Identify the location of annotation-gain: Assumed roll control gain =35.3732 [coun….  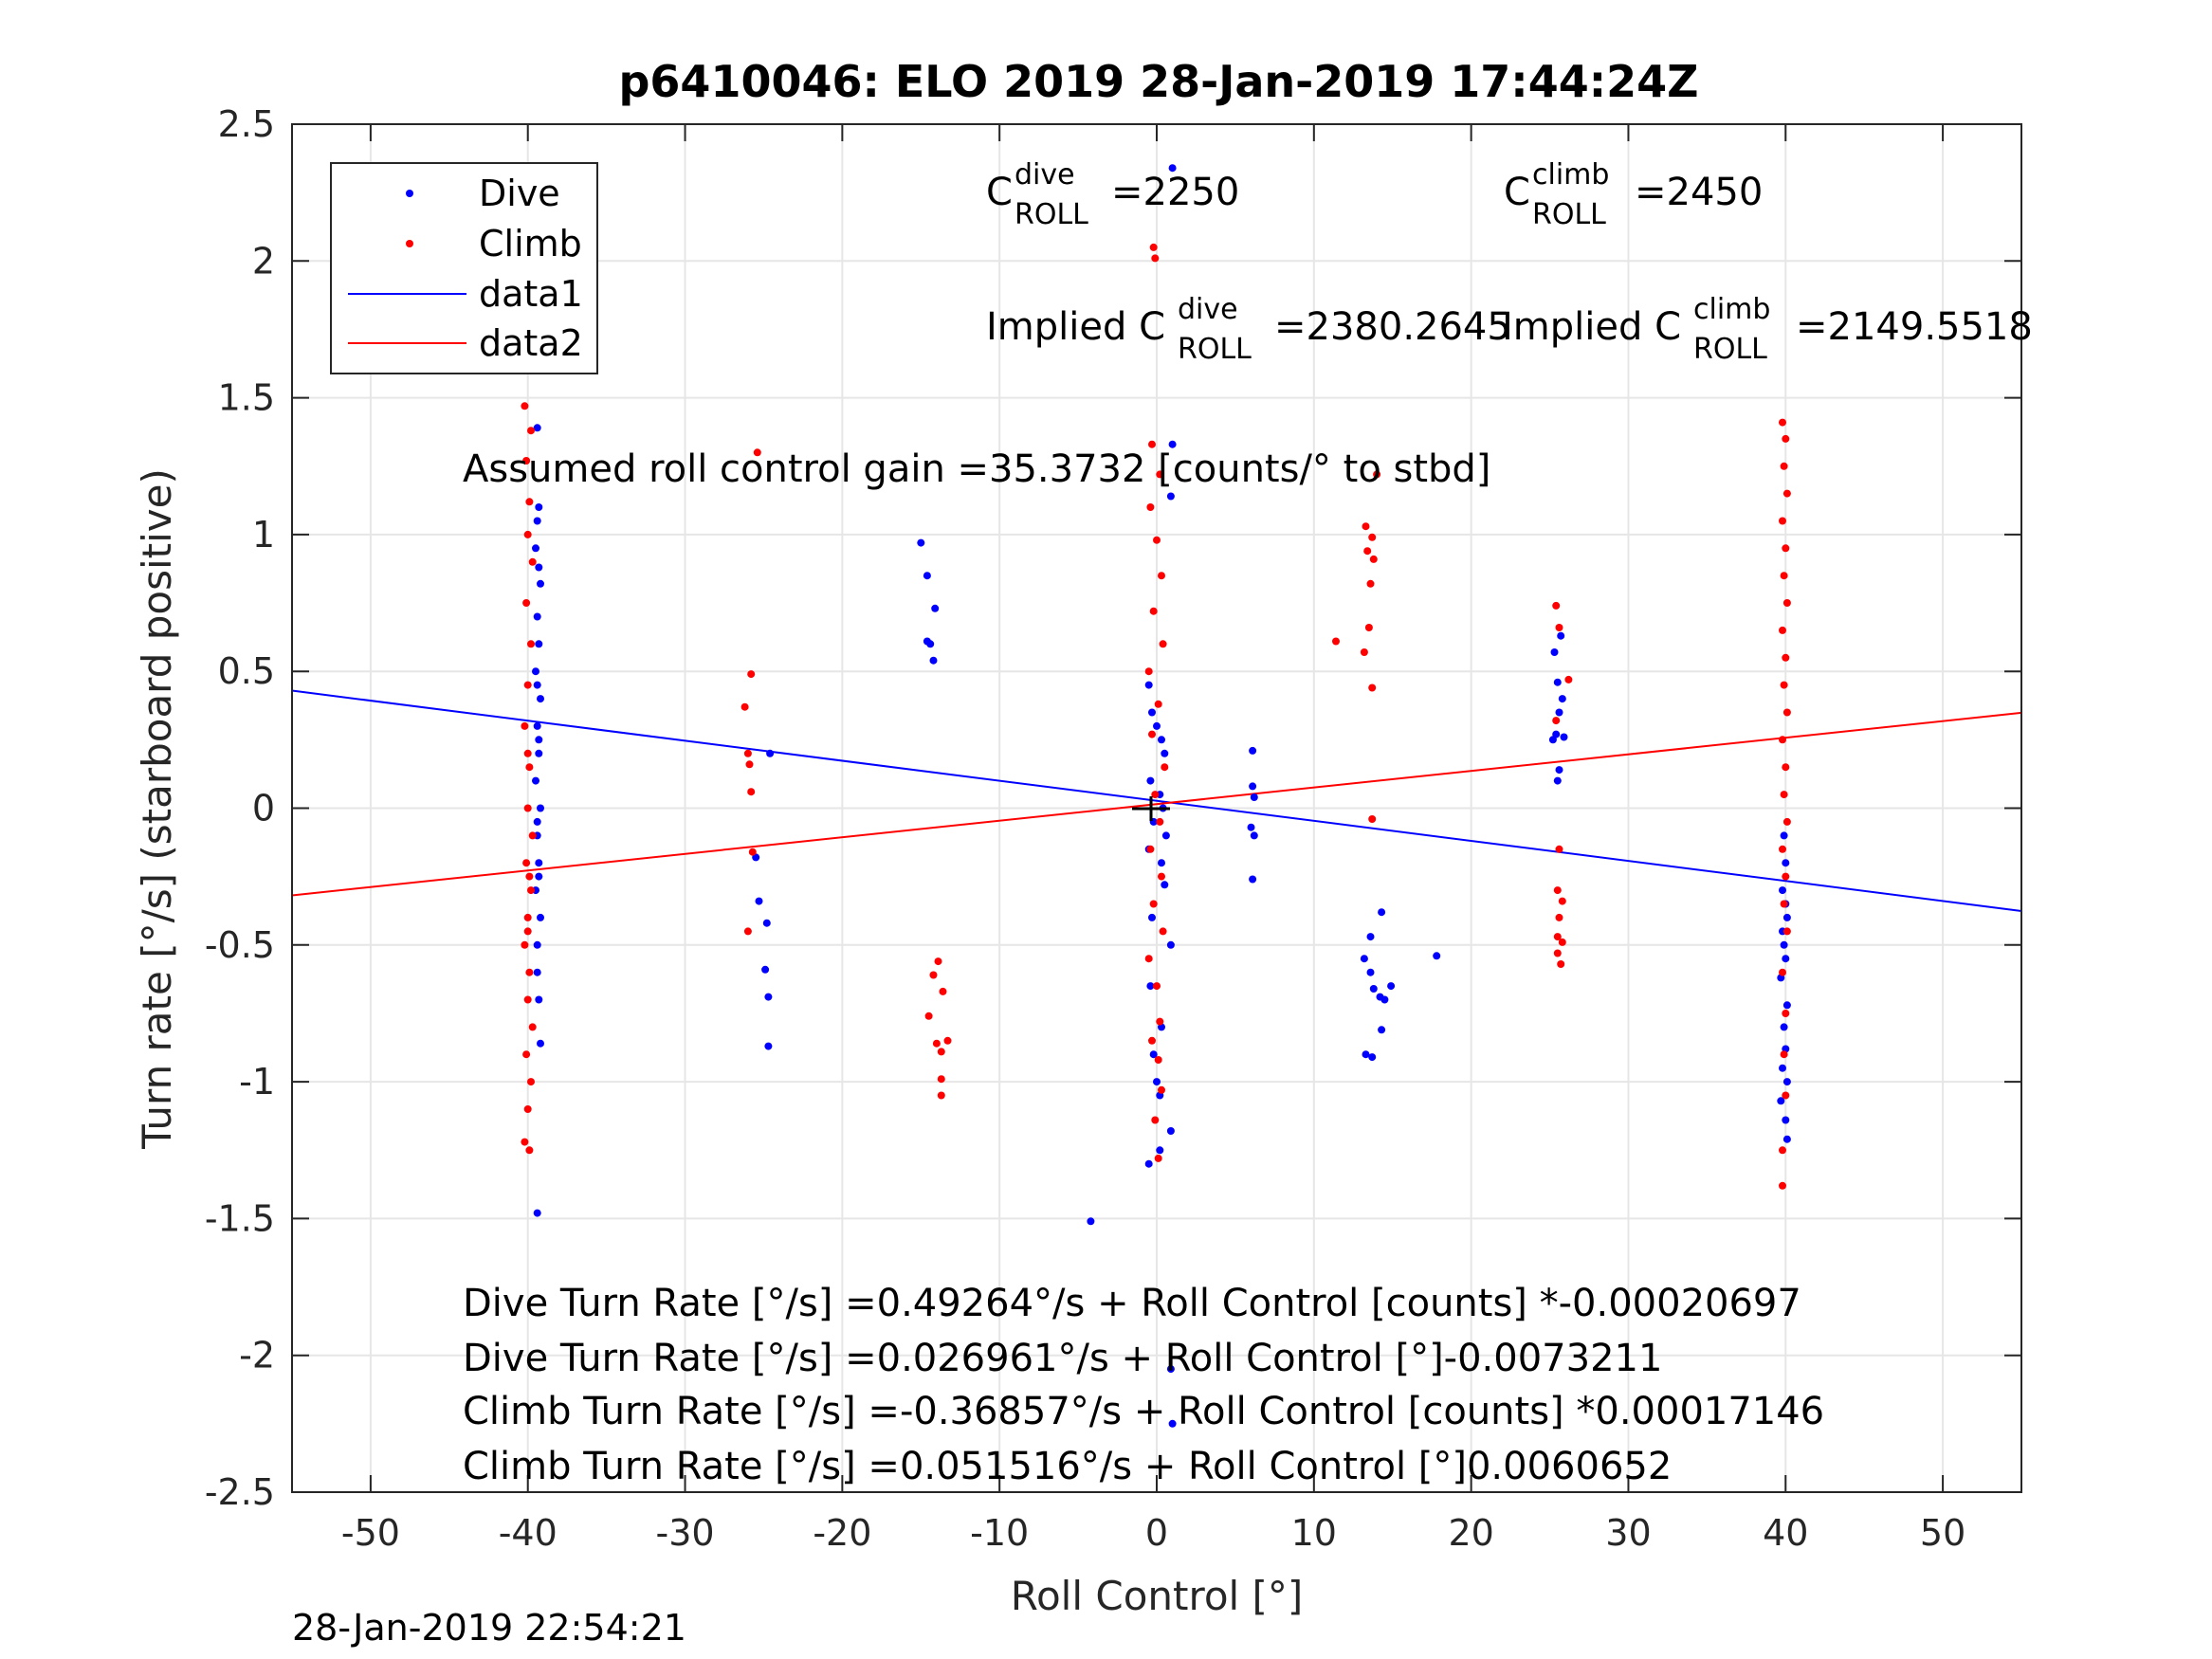
(976, 469).